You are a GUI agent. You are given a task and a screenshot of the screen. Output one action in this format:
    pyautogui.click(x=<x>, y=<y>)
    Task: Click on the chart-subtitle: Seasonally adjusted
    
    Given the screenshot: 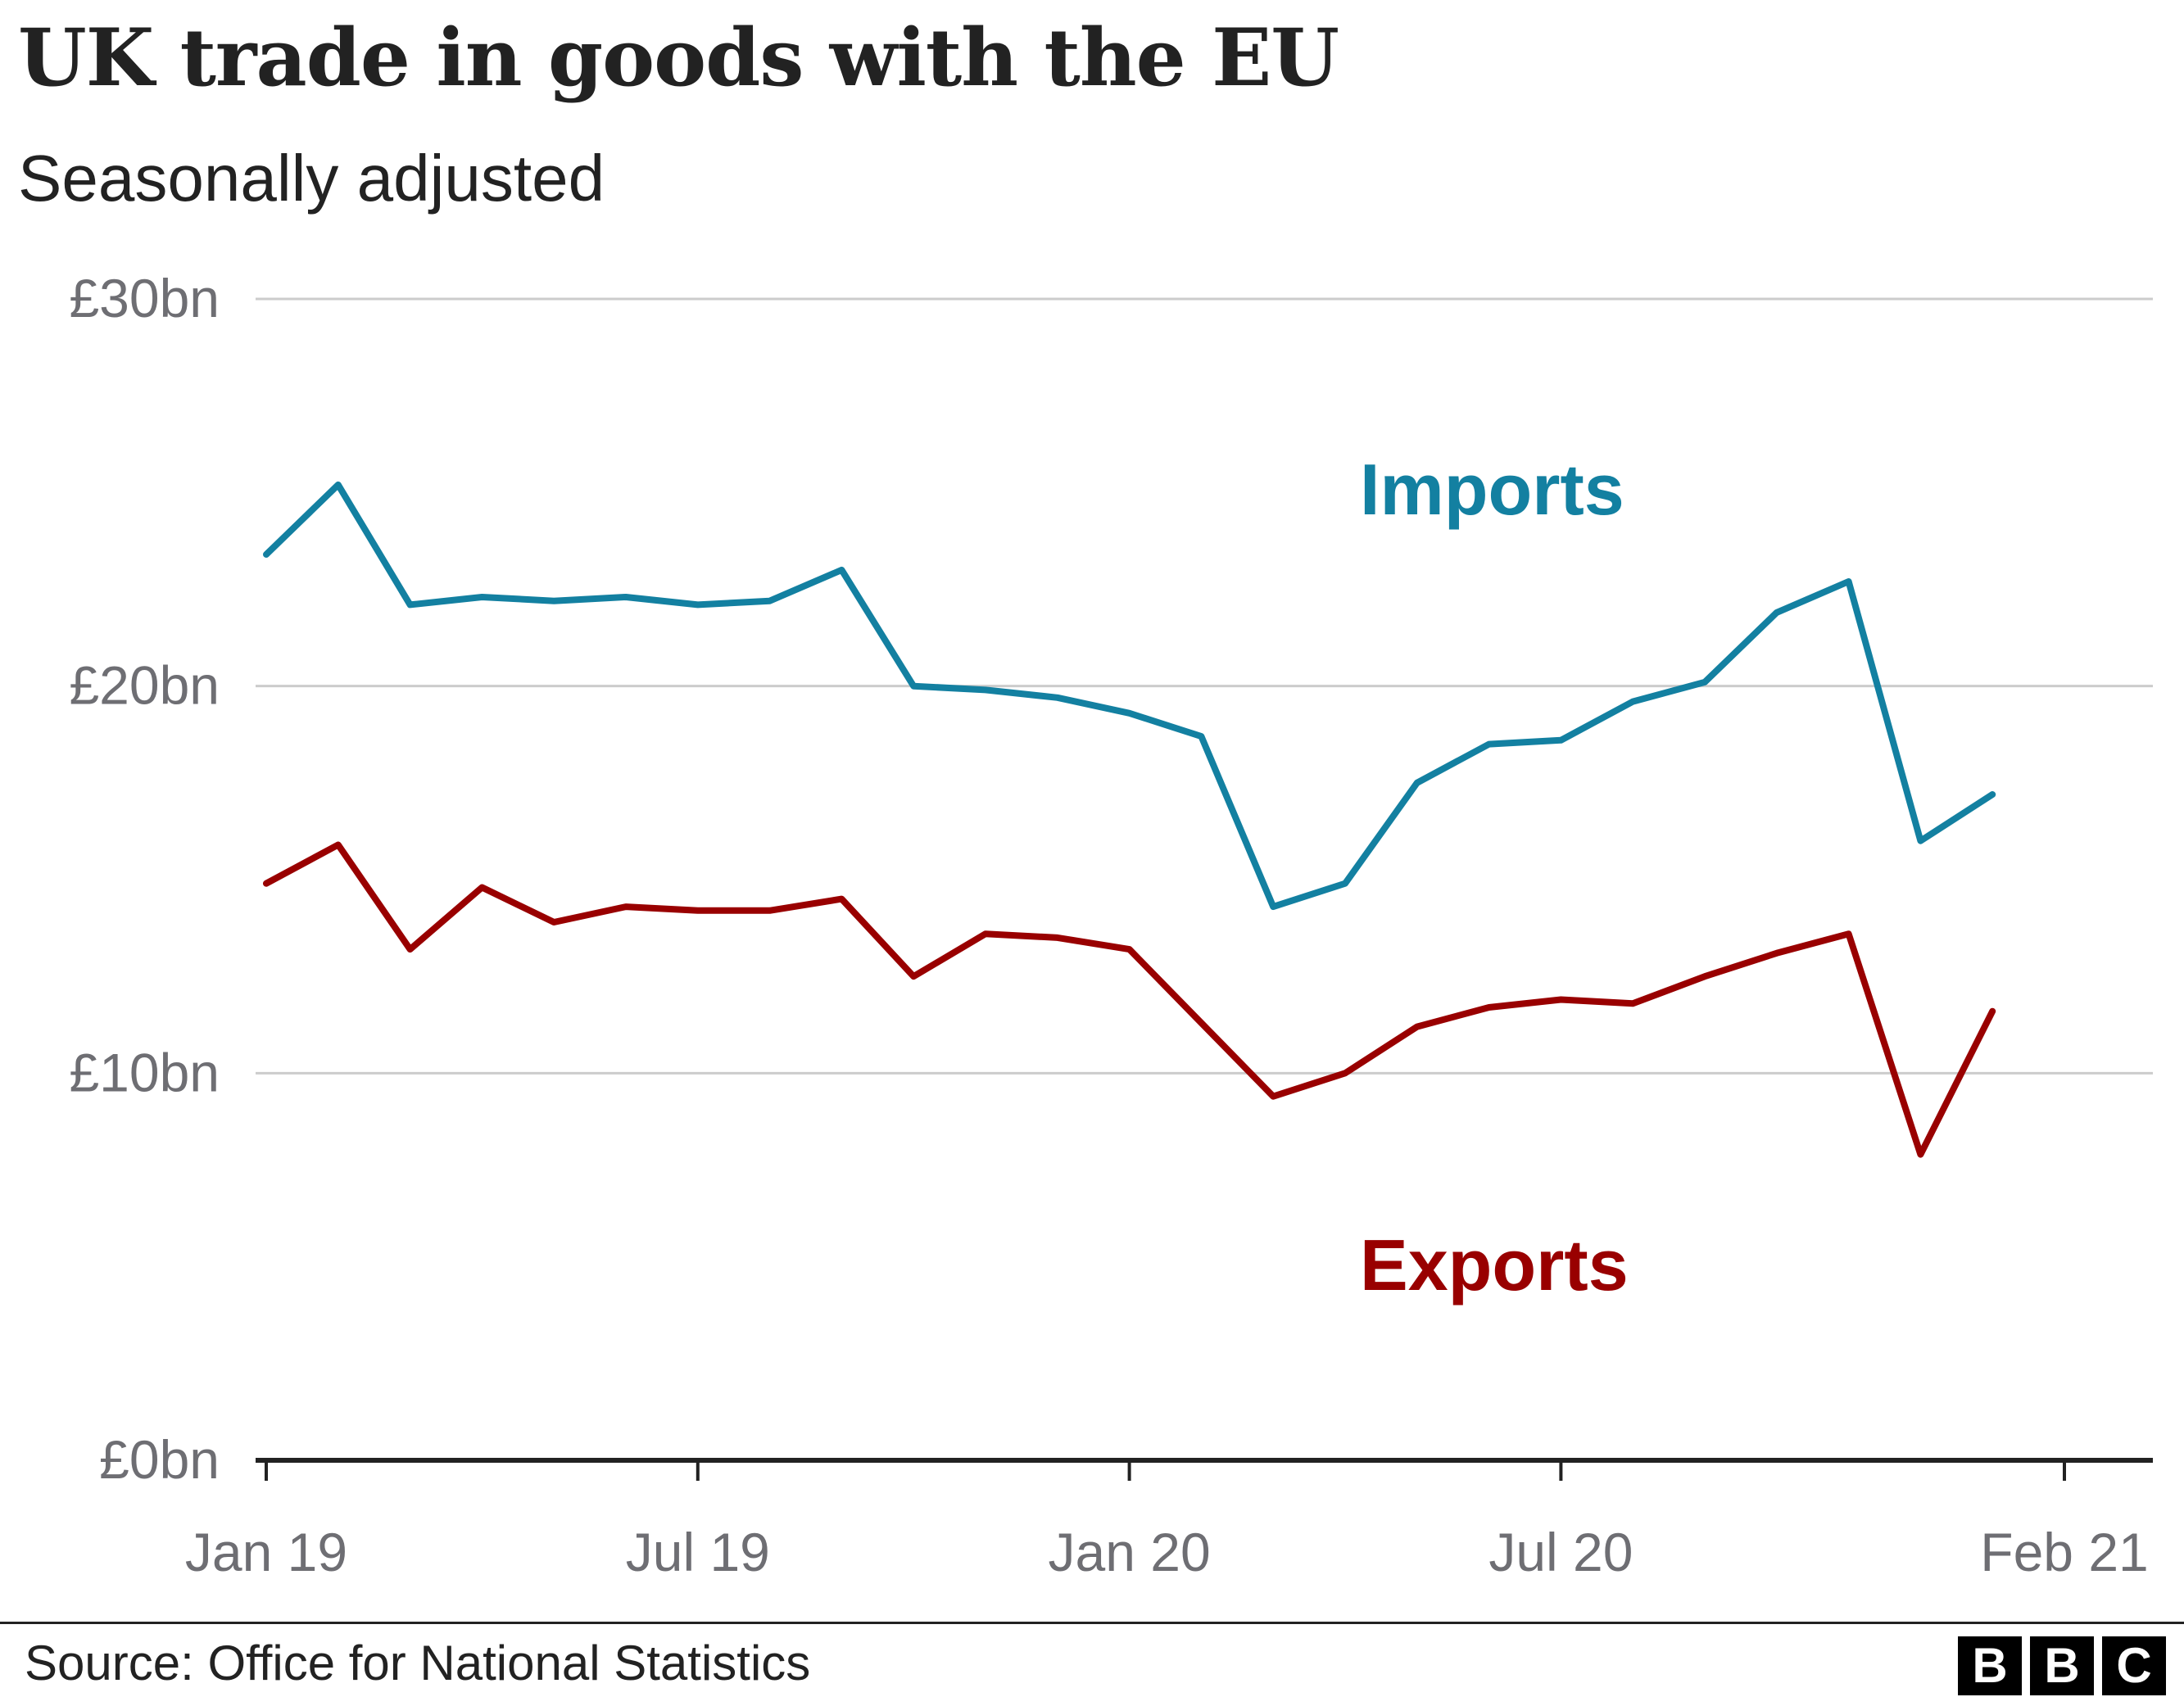 What is the action you would take?
    pyautogui.click(x=311, y=178)
    